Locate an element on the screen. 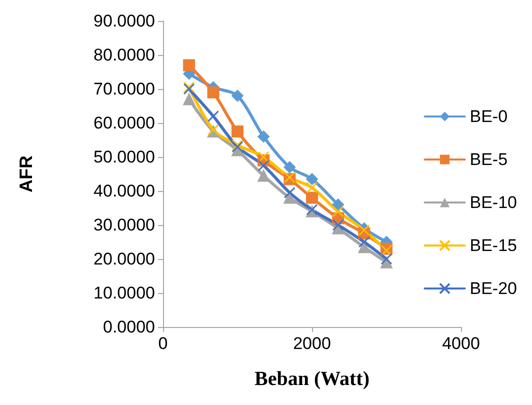  y-tick-label: 50.0000 is located at coordinates (124, 157).